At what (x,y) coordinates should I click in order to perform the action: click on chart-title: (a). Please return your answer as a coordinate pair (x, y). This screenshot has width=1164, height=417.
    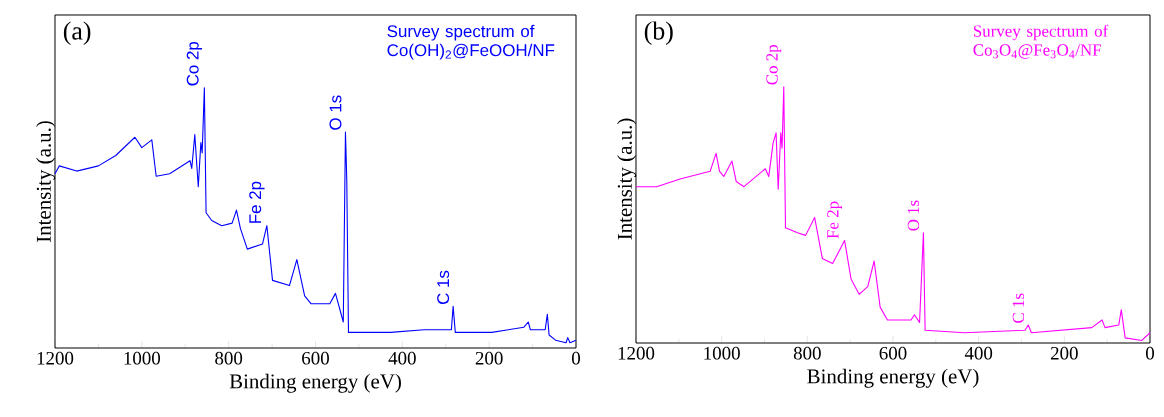
    Looking at the image, I should click on (77, 33).